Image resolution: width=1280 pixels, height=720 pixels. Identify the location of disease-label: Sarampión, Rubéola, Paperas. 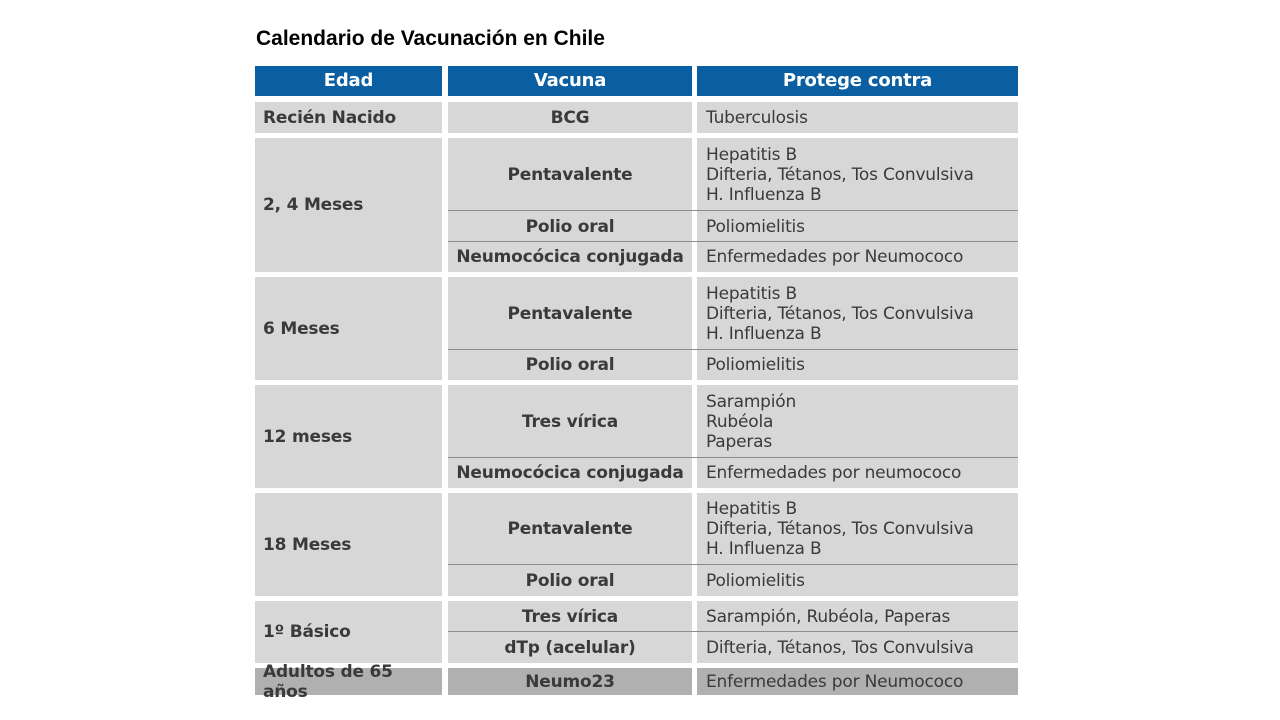
(828, 616).